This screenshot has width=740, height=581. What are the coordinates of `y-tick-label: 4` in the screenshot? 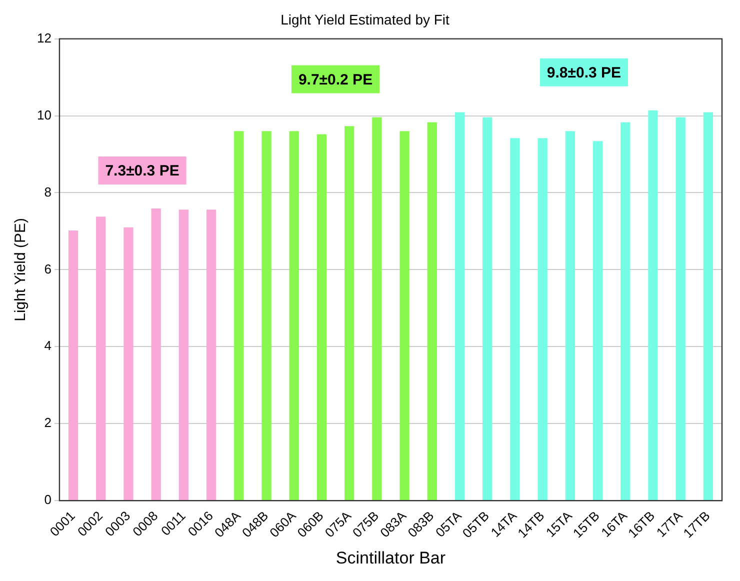 It's located at (48, 346).